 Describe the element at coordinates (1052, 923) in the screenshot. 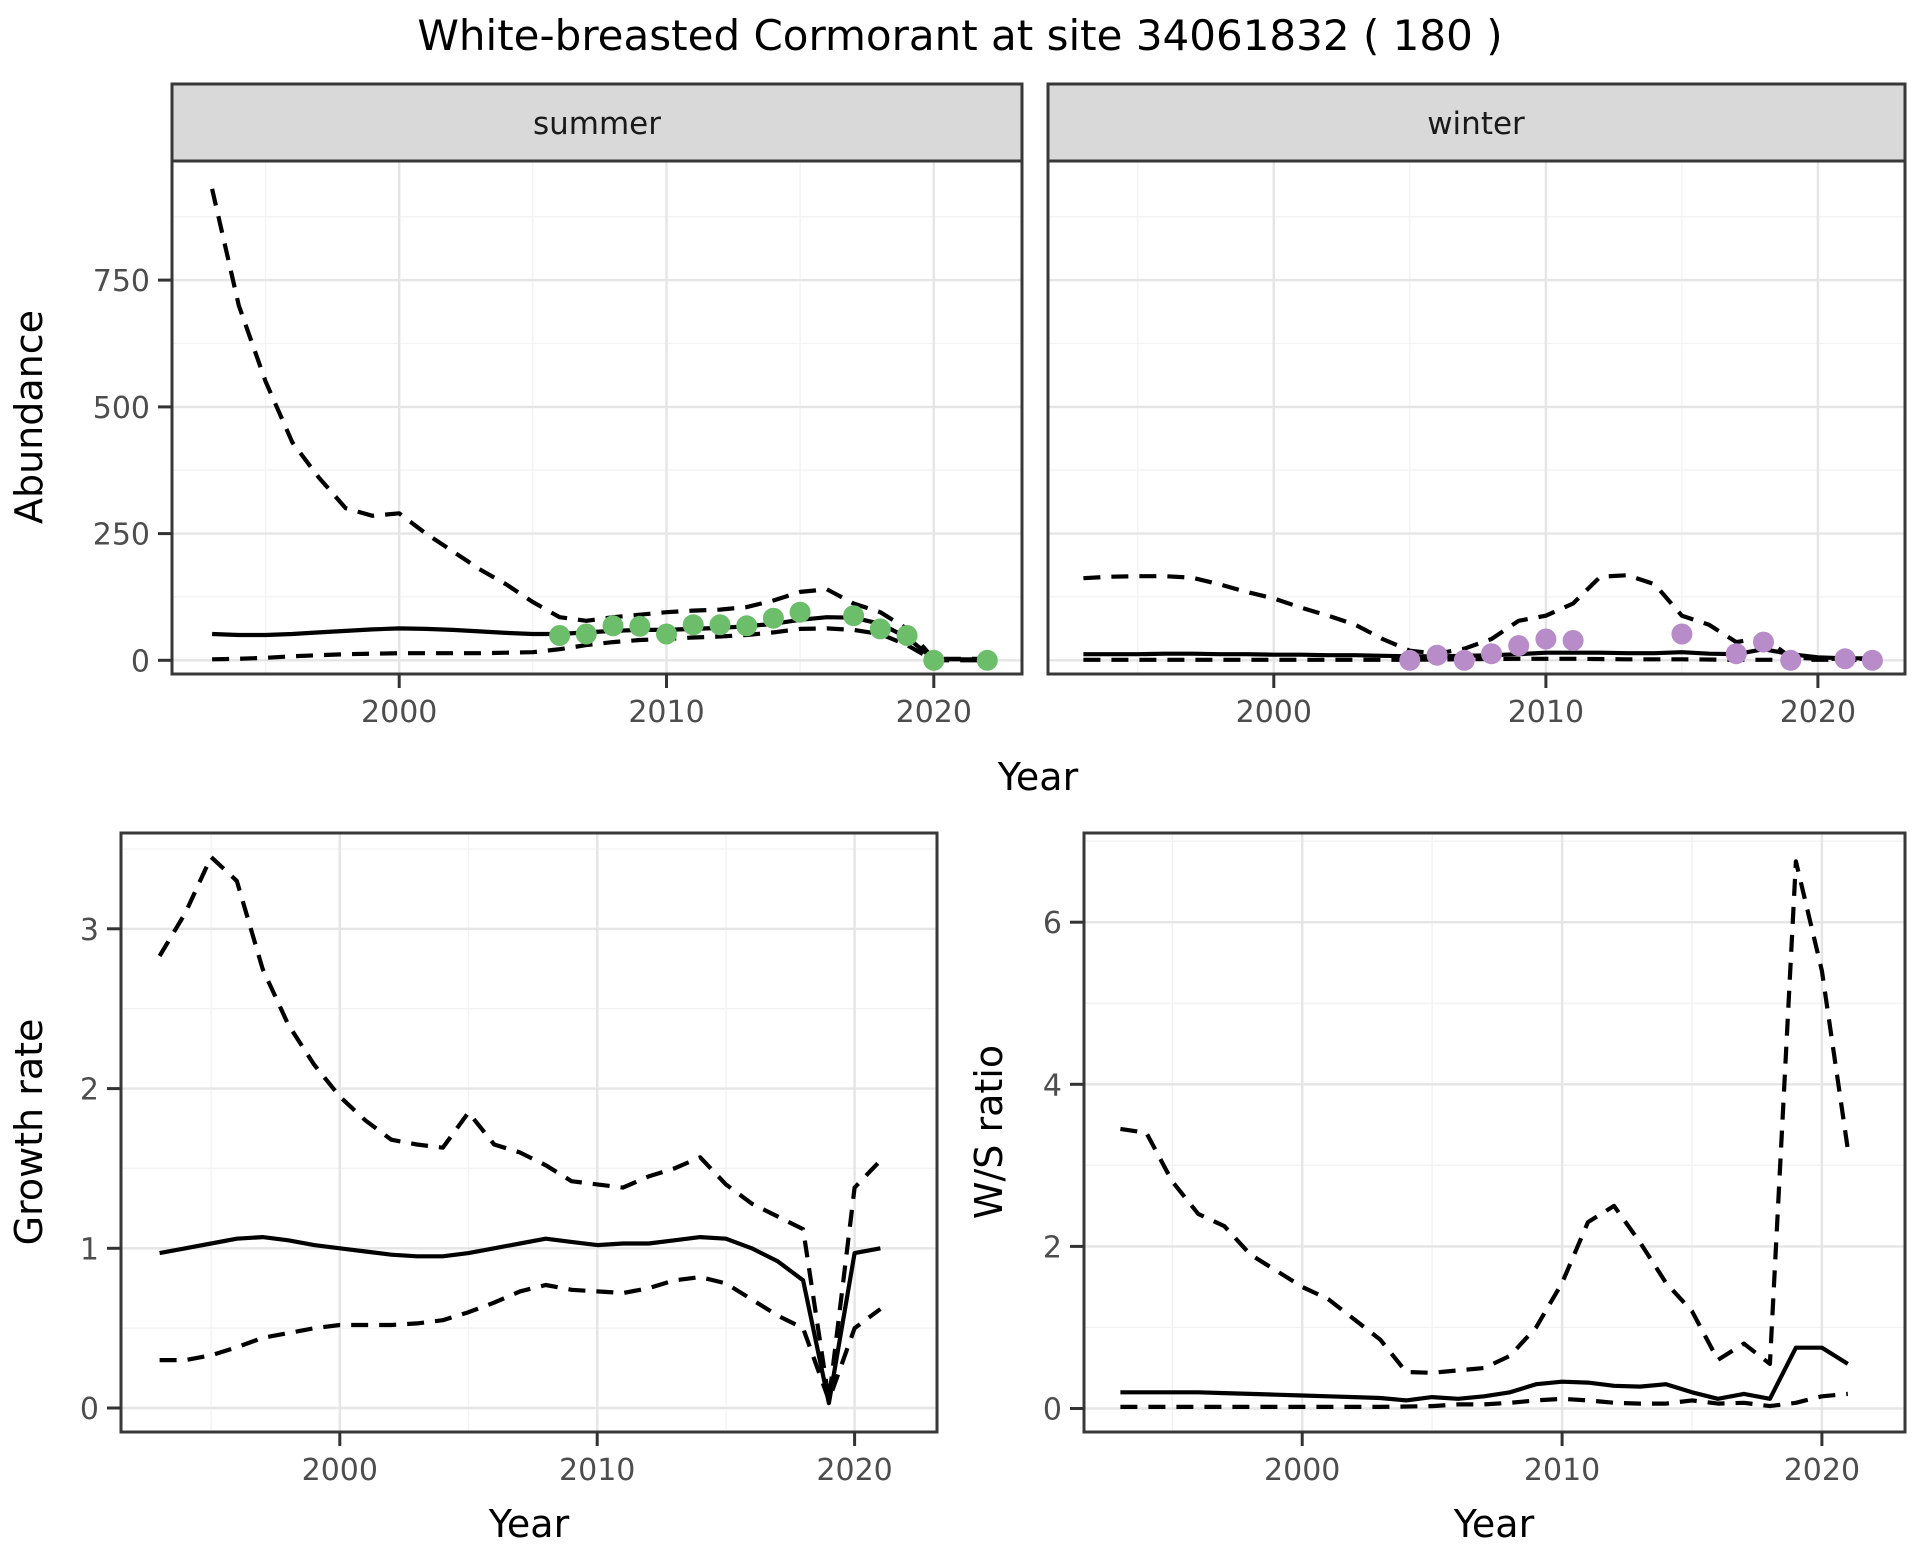

I see `y-tick-label: 6` at that location.